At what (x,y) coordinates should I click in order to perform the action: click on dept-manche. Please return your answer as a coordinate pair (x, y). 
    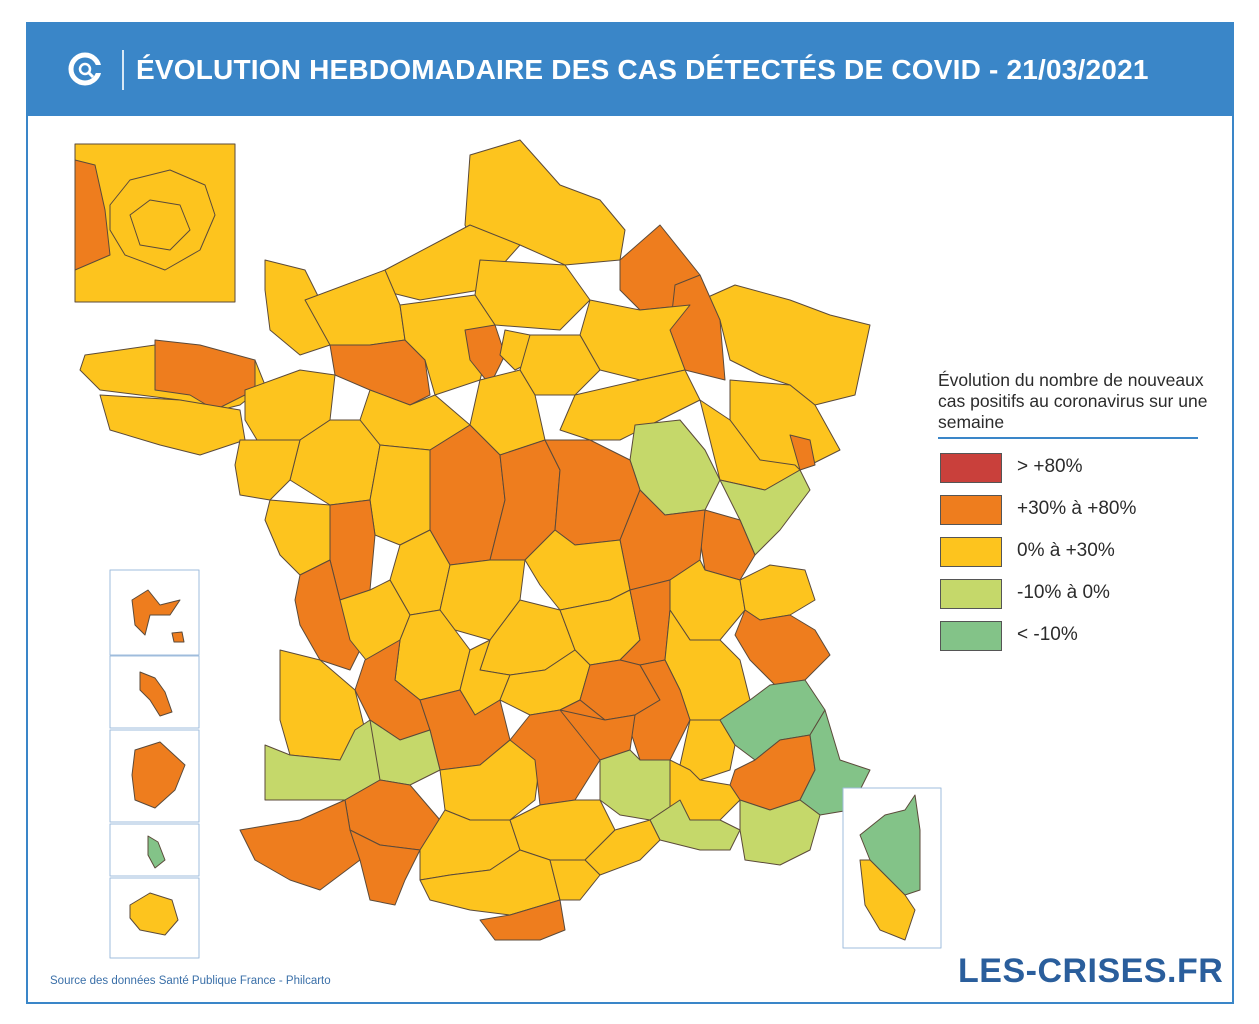
    Looking at the image, I should click on (297, 307).